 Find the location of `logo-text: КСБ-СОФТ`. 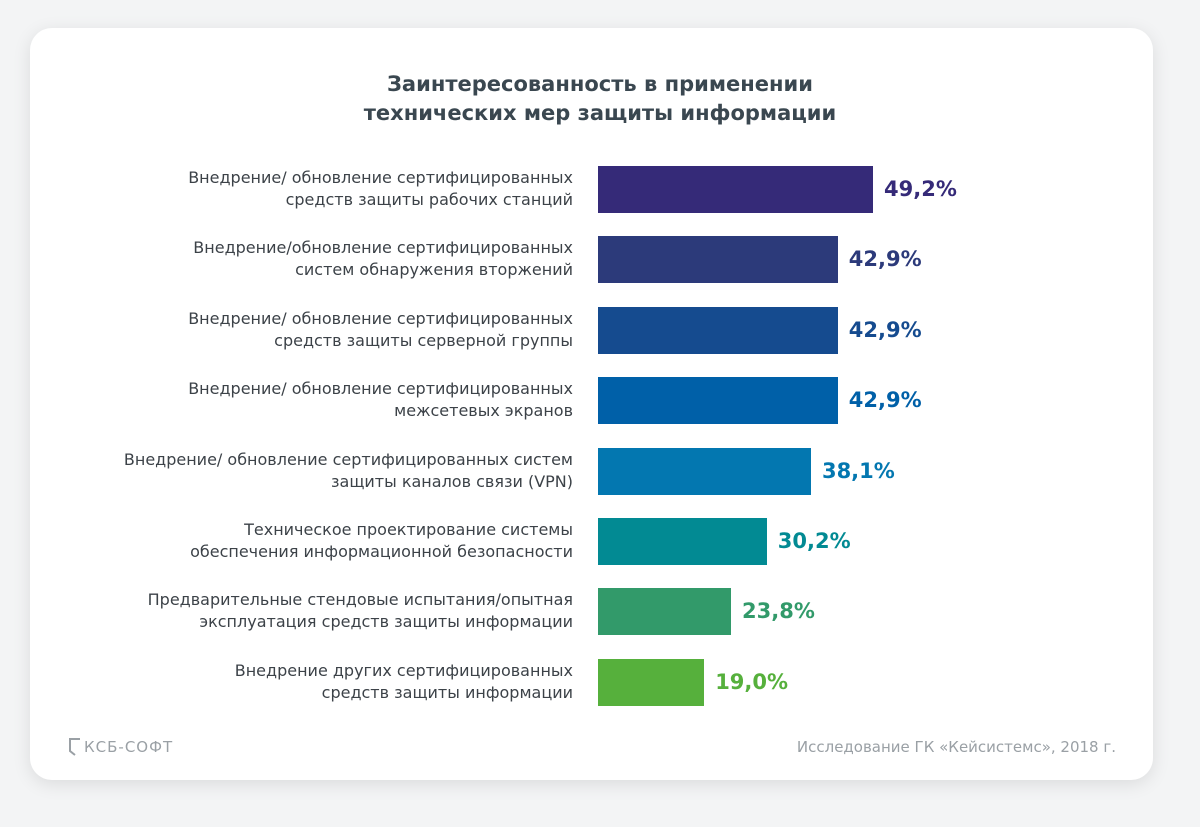

logo-text: КСБ-СОФТ is located at coordinates (129, 747).